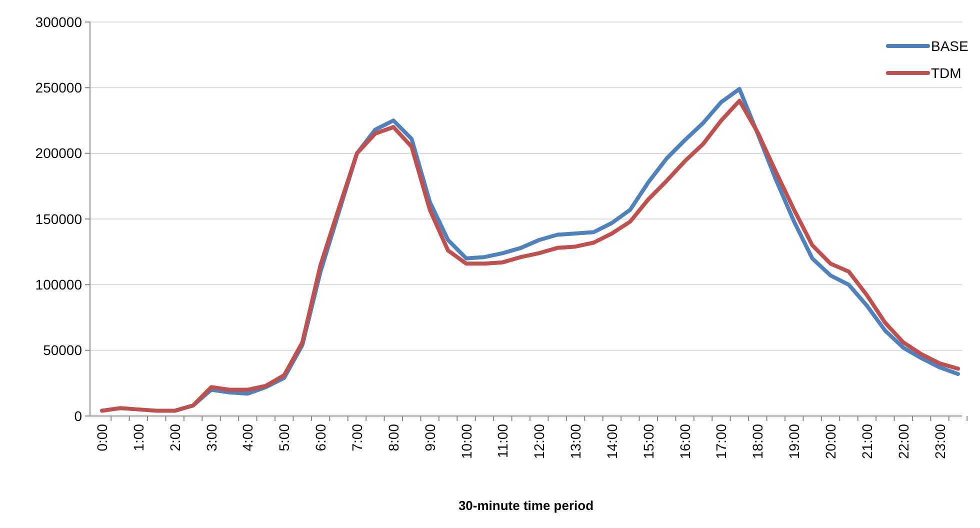 This screenshot has height=528, width=980. I want to click on x-tick-label: 23:00, so click(940, 442).